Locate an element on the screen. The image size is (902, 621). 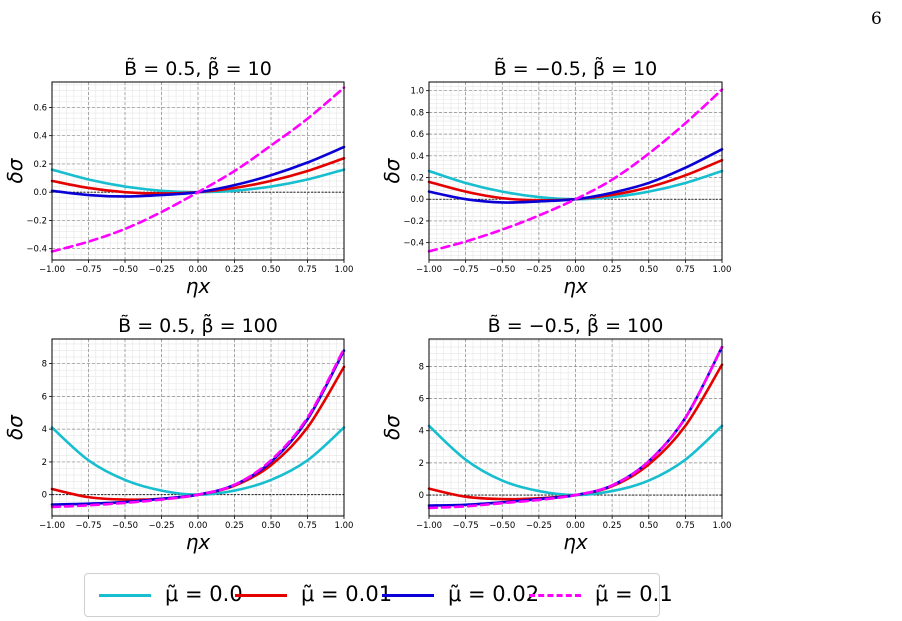
legend-label: μ̃ = 0.0 is located at coordinates (204, 594).